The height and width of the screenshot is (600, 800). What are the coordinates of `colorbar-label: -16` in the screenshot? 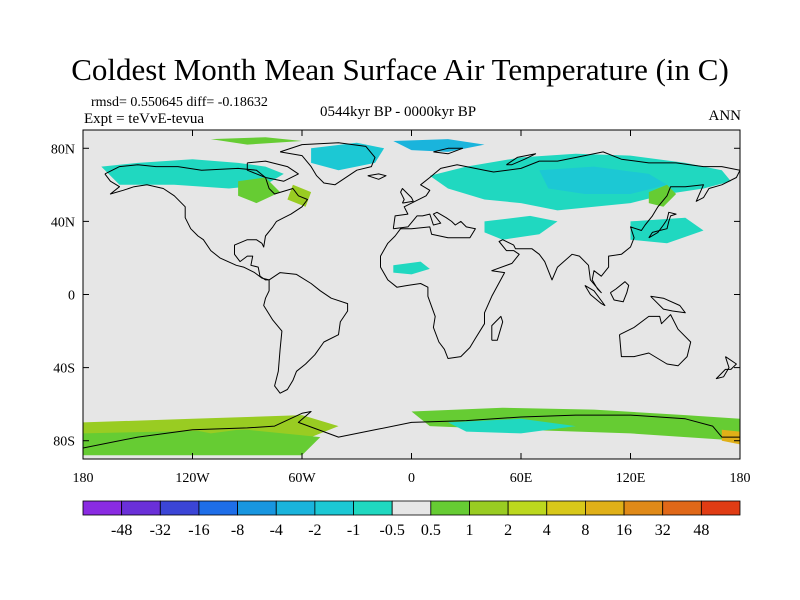 It's located at (198, 530).